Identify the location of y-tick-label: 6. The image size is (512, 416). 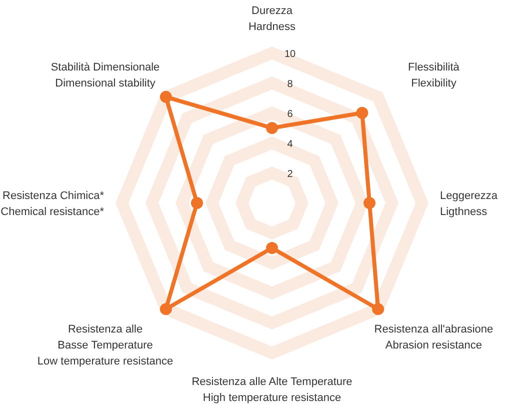
(290, 114).